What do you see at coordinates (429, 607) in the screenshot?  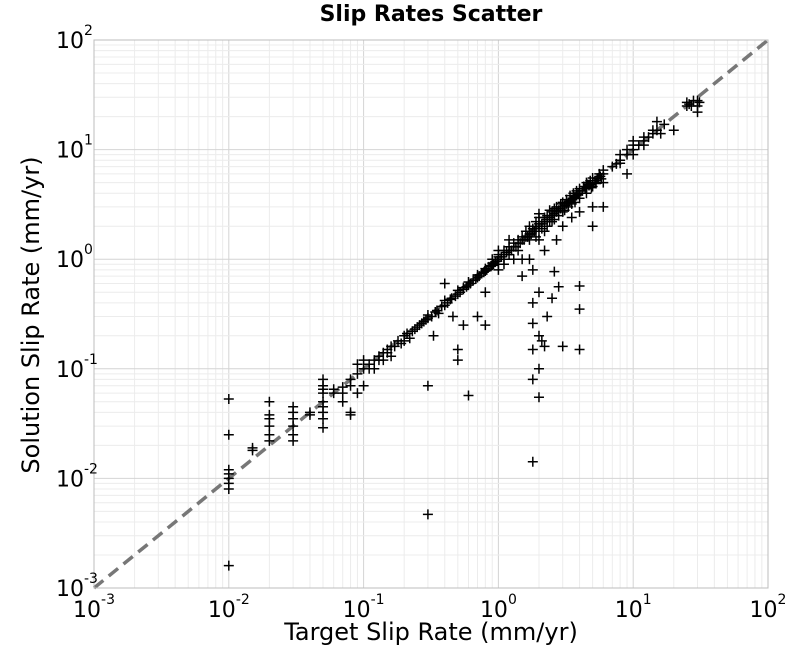 I see `x-tick-labels: 10⁻³ 10⁻² 10⁻¹ 10⁰ 10¹ 10²` at bounding box center [429, 607].